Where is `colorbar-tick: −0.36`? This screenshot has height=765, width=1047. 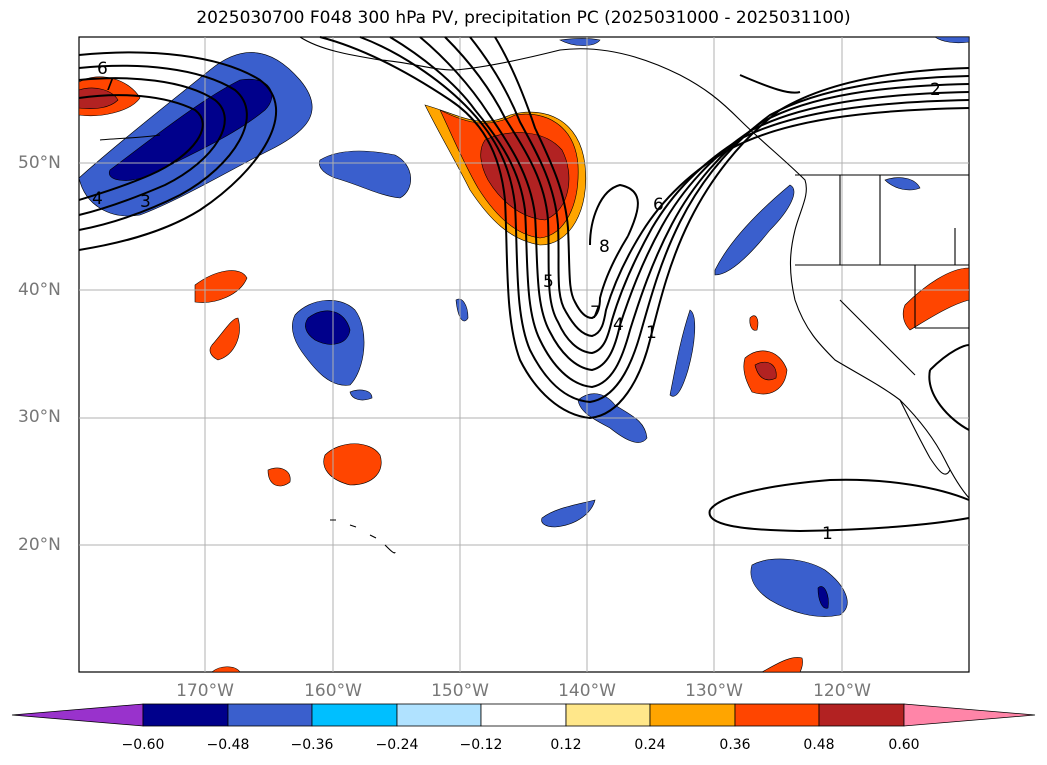 colorbar-tick: −0.36 is located at coordinates (312, 745).